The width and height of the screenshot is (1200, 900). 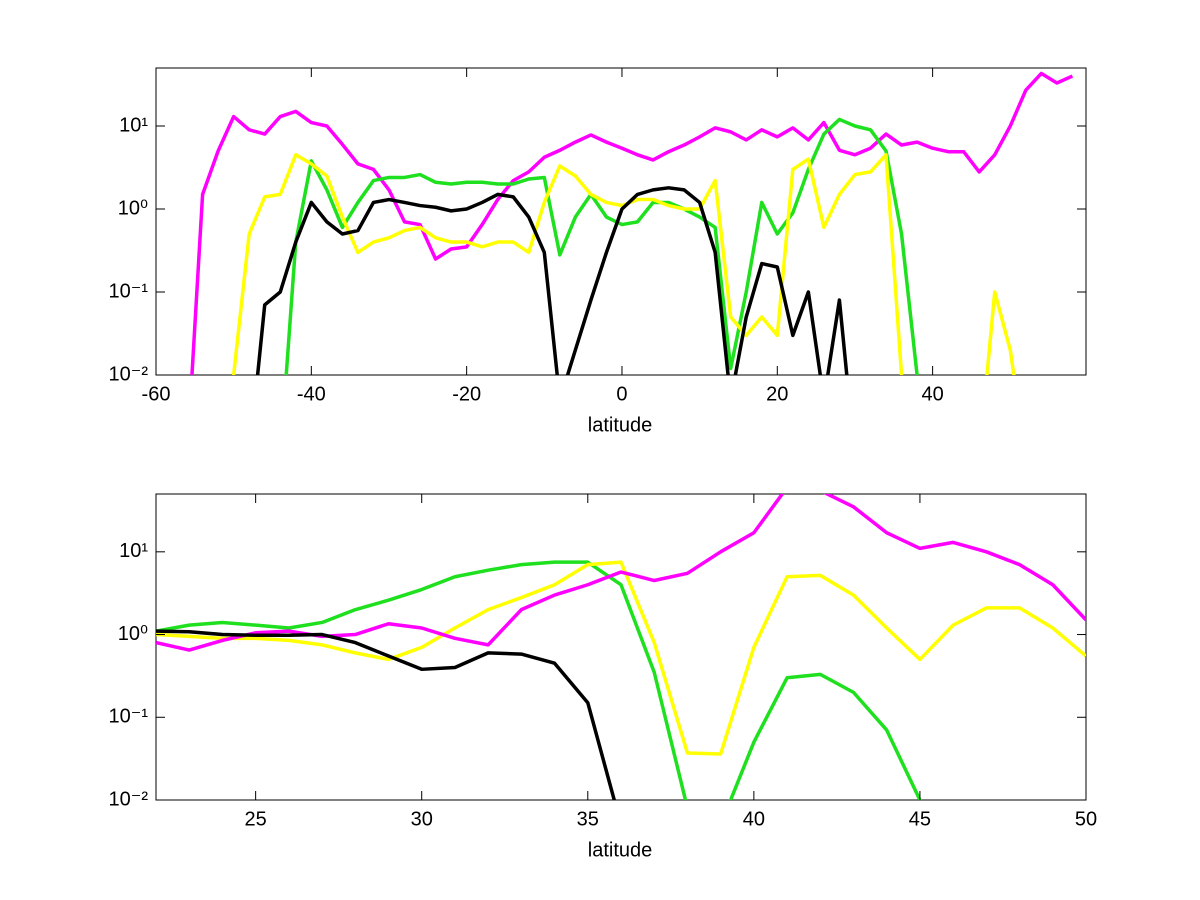 I want to click on x-tick-label: 35, so click(x=588, y=819).